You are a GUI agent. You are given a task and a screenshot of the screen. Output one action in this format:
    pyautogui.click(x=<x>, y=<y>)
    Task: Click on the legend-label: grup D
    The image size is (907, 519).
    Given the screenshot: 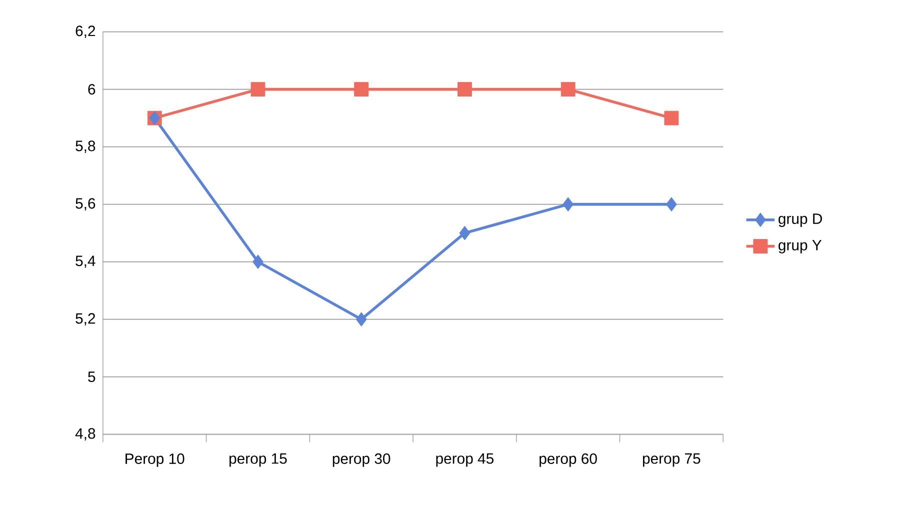 What is the action you would take?
    pyautogui.click(x=800, y=221)
    